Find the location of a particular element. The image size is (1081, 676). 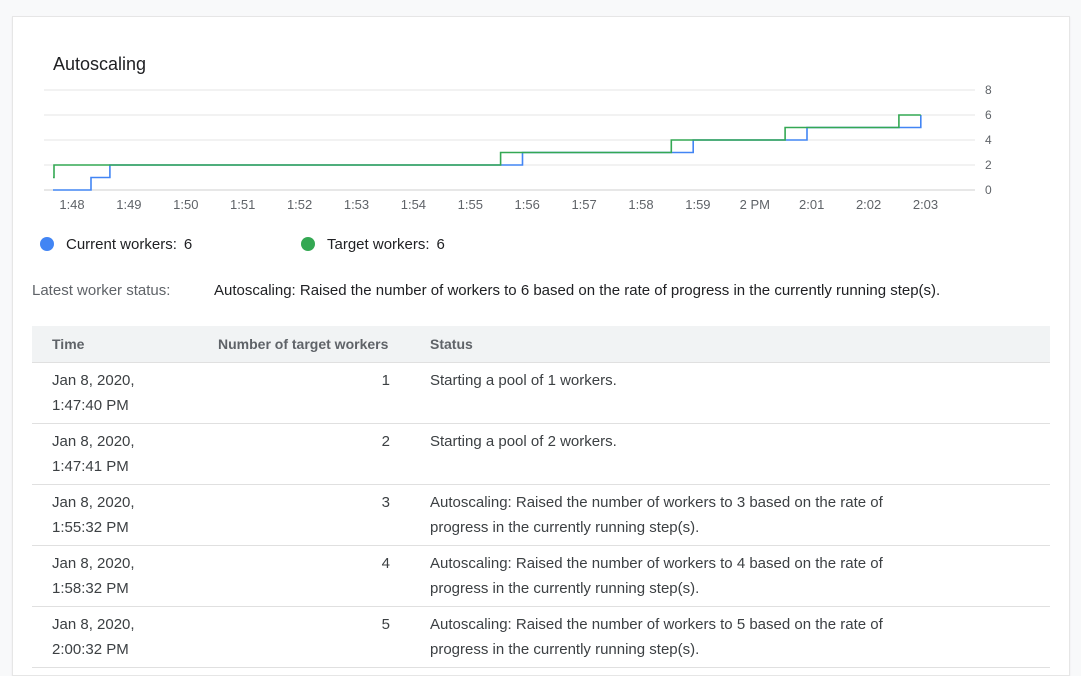

x-tick-label: 1:58 is located at coordinates (640, 204).